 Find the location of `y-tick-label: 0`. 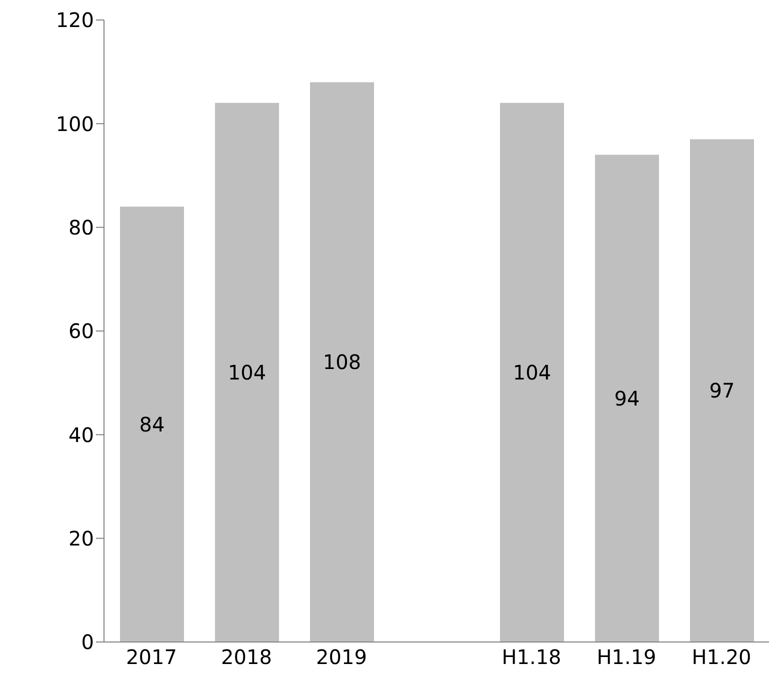

y-tick-label: 0 is located at coordinates (87, 642).